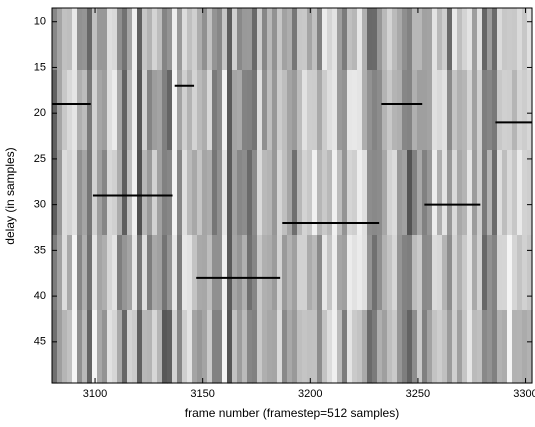 The height and width of the screenshot is (427, 535). Describe the element at coordinates (40, 205) in the screenshot. I see `y-tick-label: 30` at that location.